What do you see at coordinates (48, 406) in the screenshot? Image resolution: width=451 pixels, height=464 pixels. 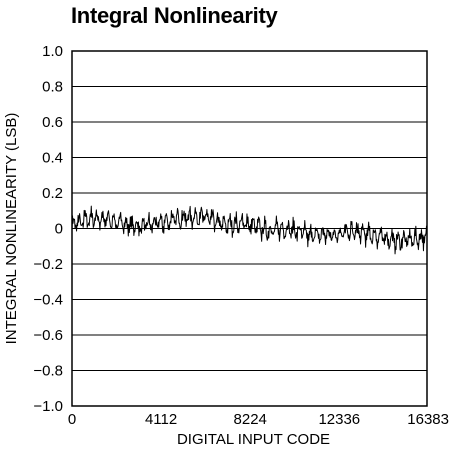 I see `y-tick-label: −1.0` at bounding box center [48, 406].